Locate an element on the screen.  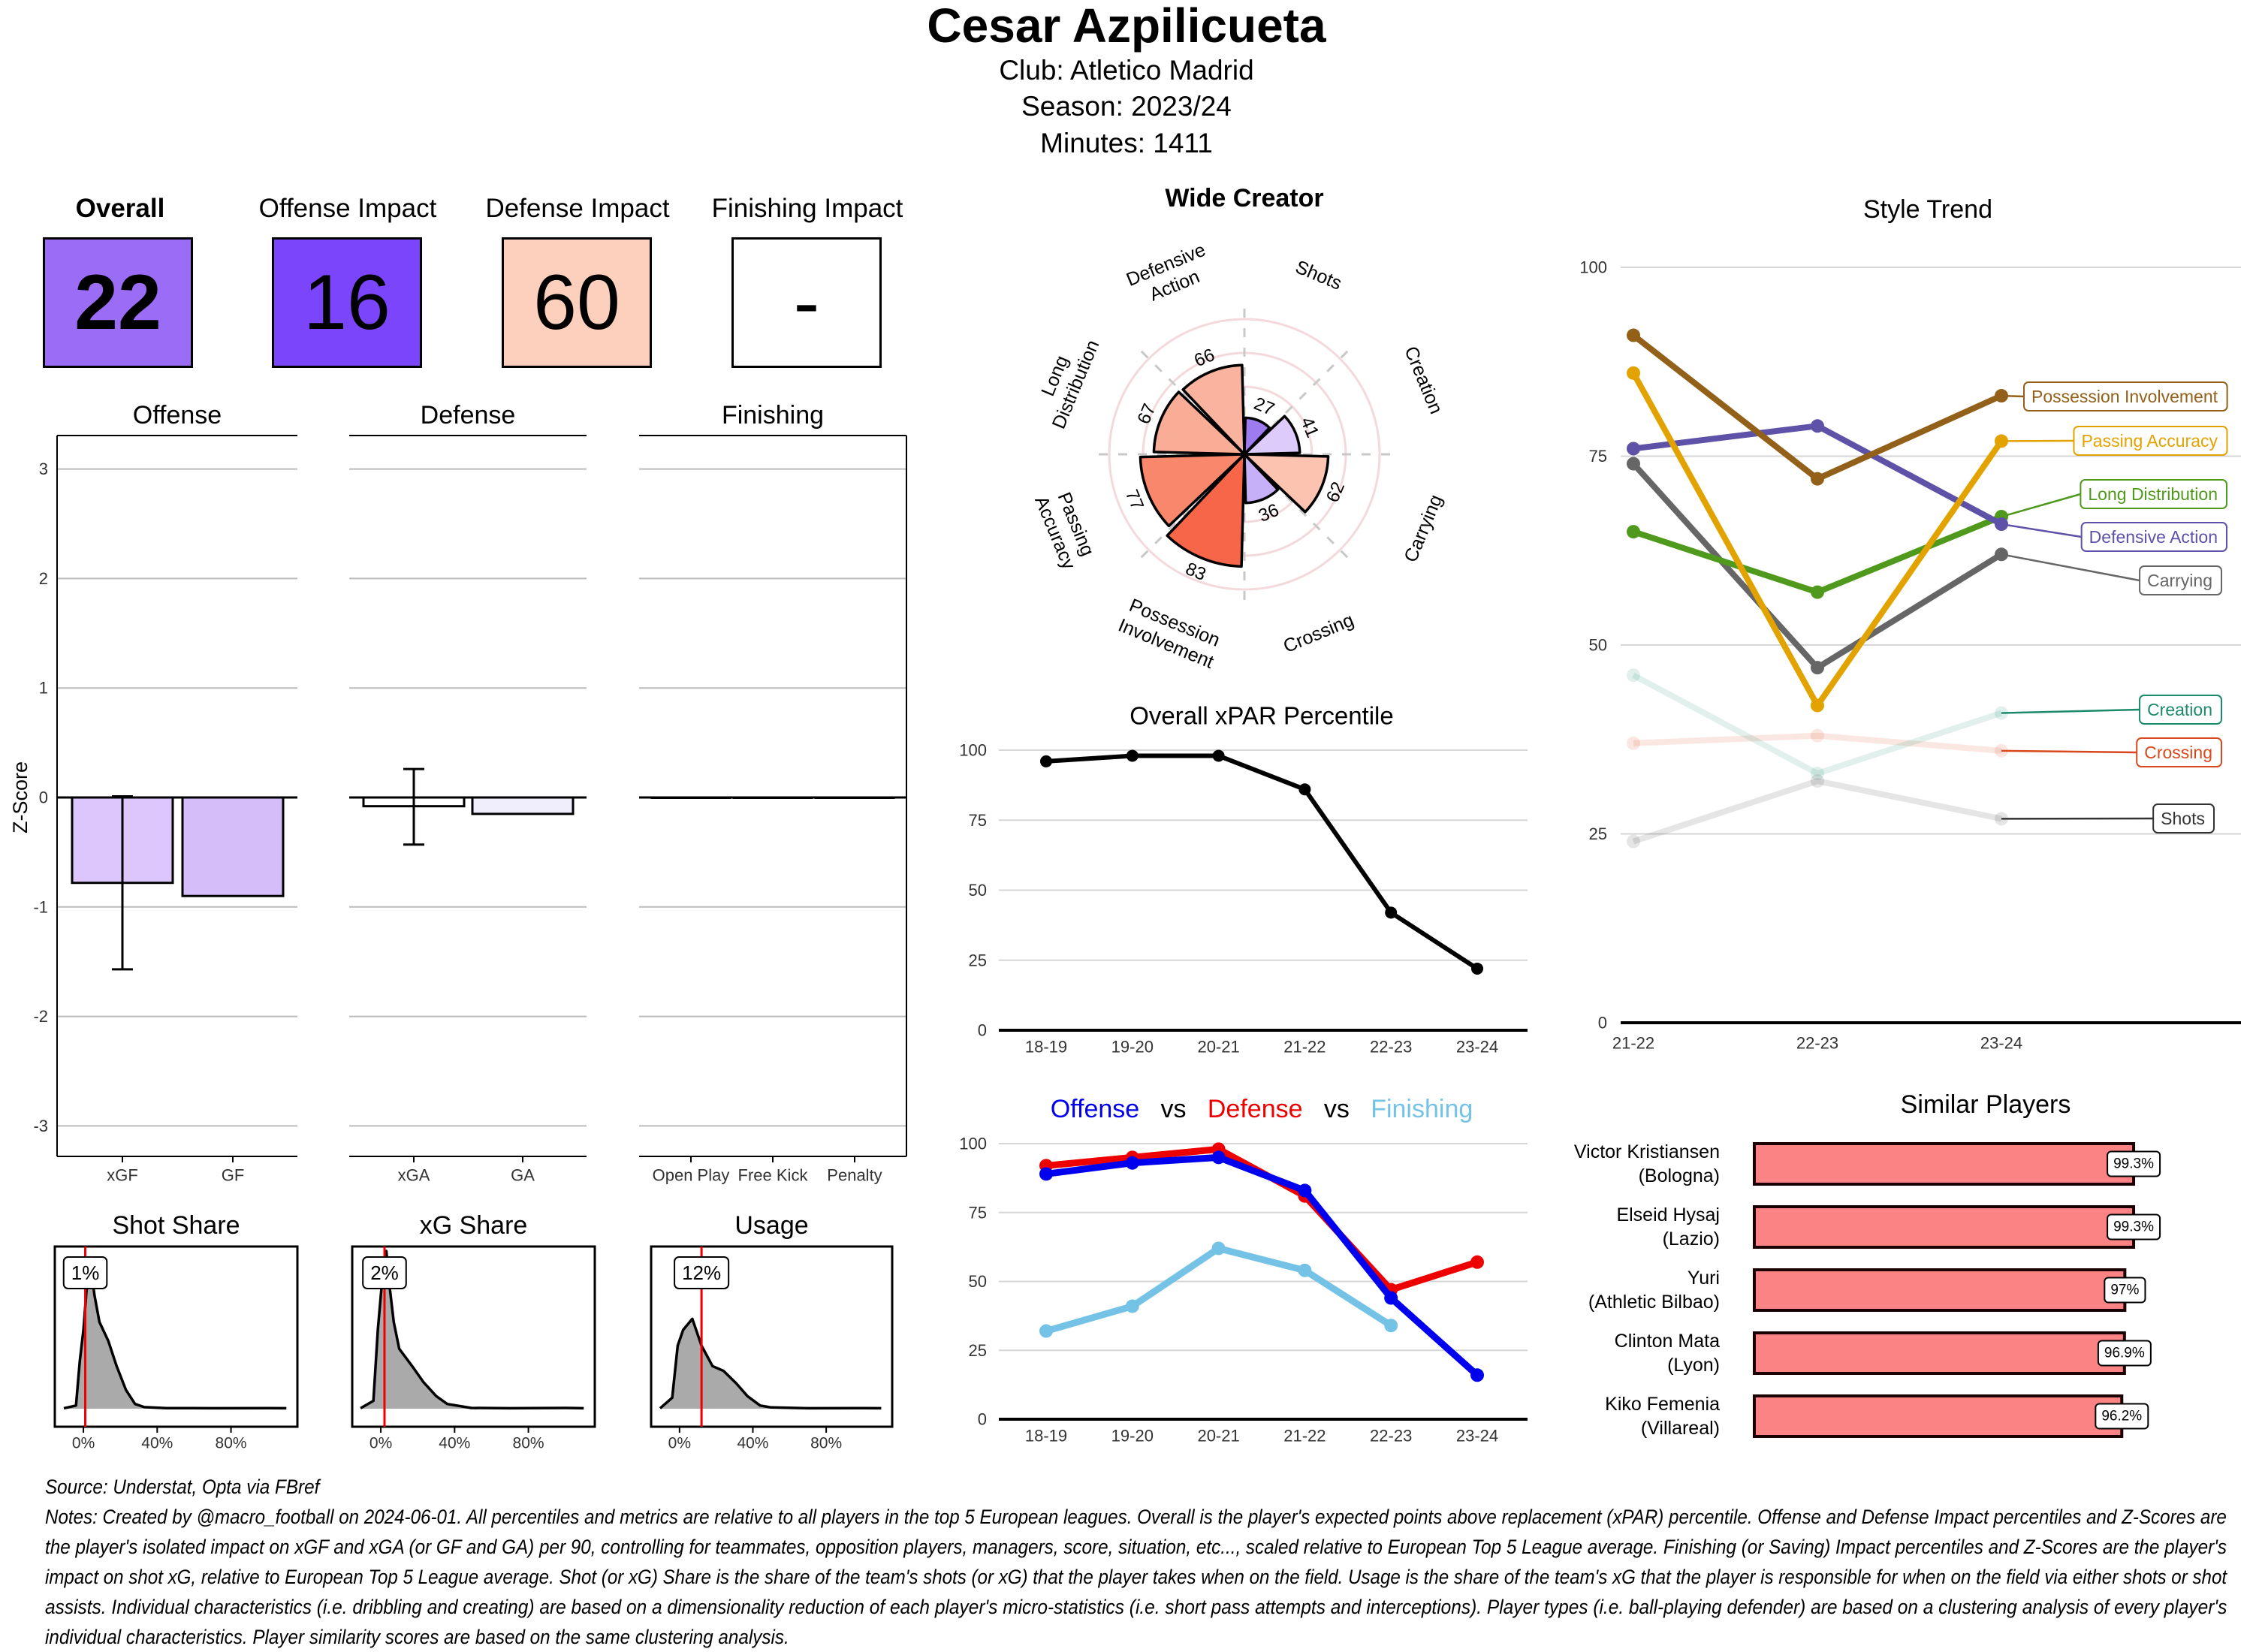
y-tick-label: 75 is located at coordinates (978, 820).